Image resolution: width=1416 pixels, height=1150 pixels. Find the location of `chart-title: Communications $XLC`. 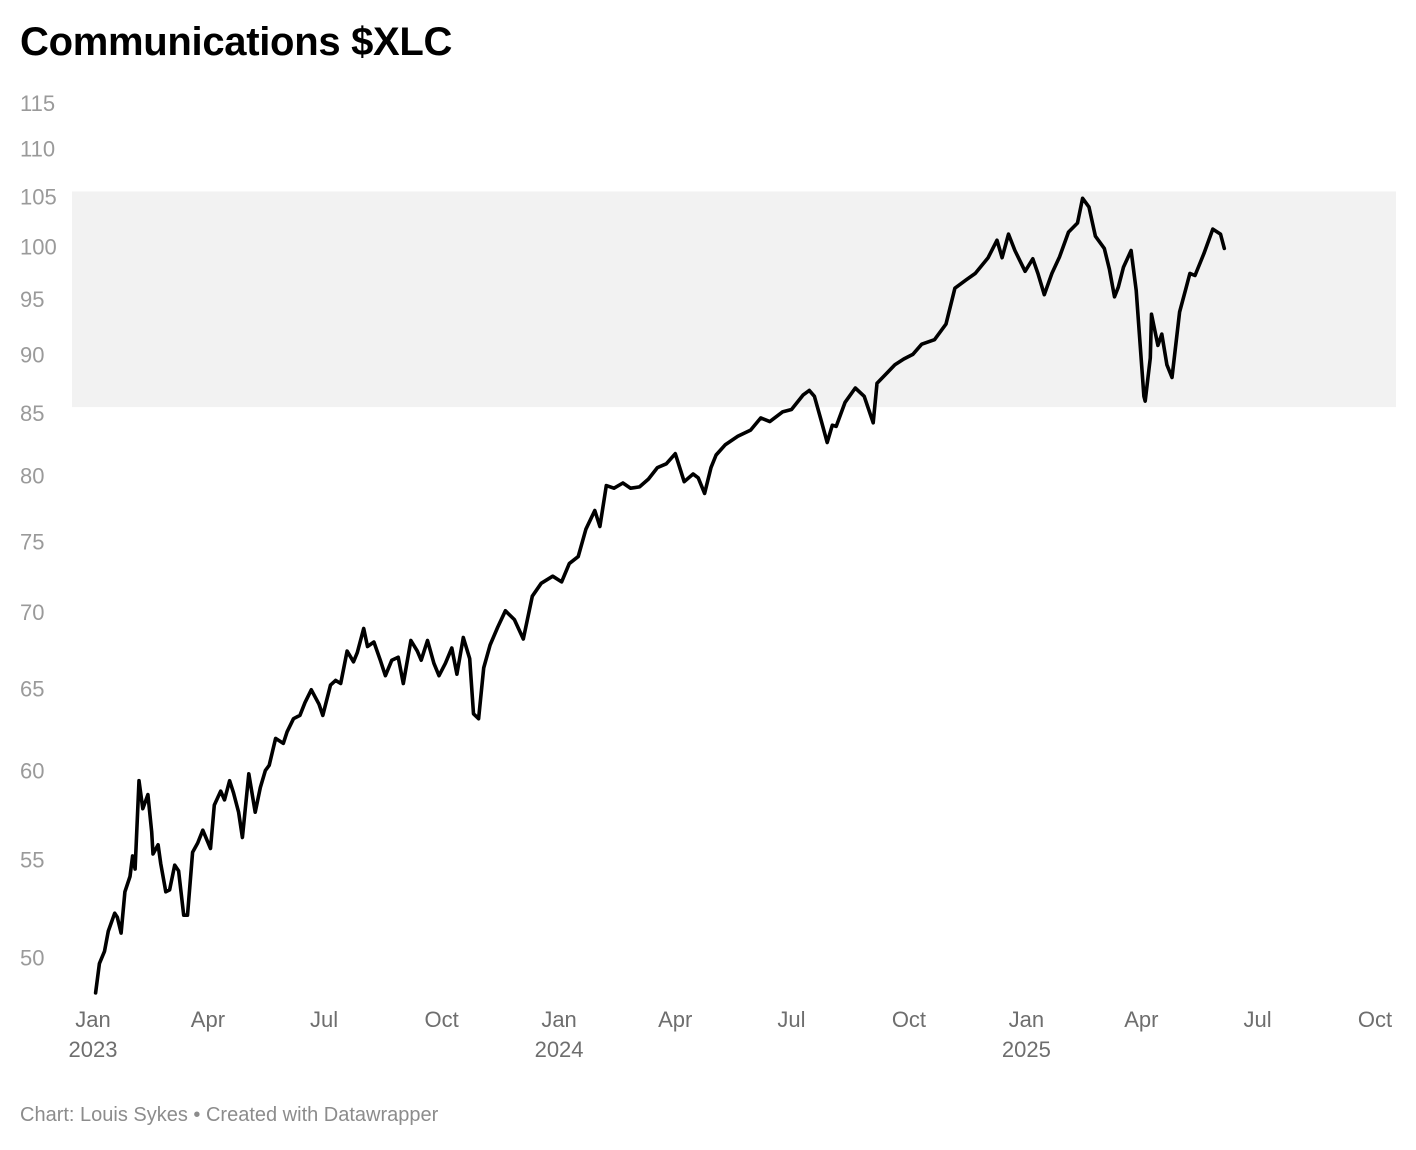

chart-title: Communications $XLC is located at coordinates (236, 42).